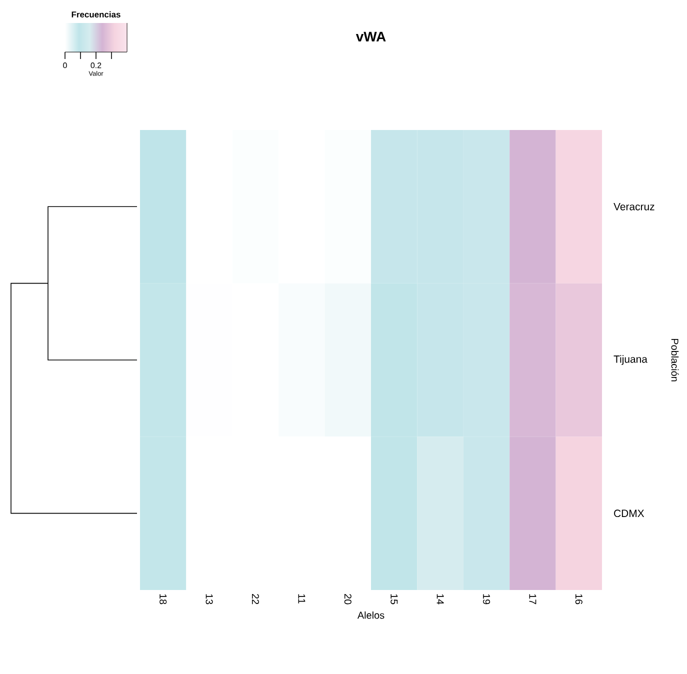 Image resolution: width=687 pixels, height=674 pixels. What do you see at coordinates (96, 14) in the screenshot?
I see `legend-title: Frecuencias` at bounding box center [96, 14].